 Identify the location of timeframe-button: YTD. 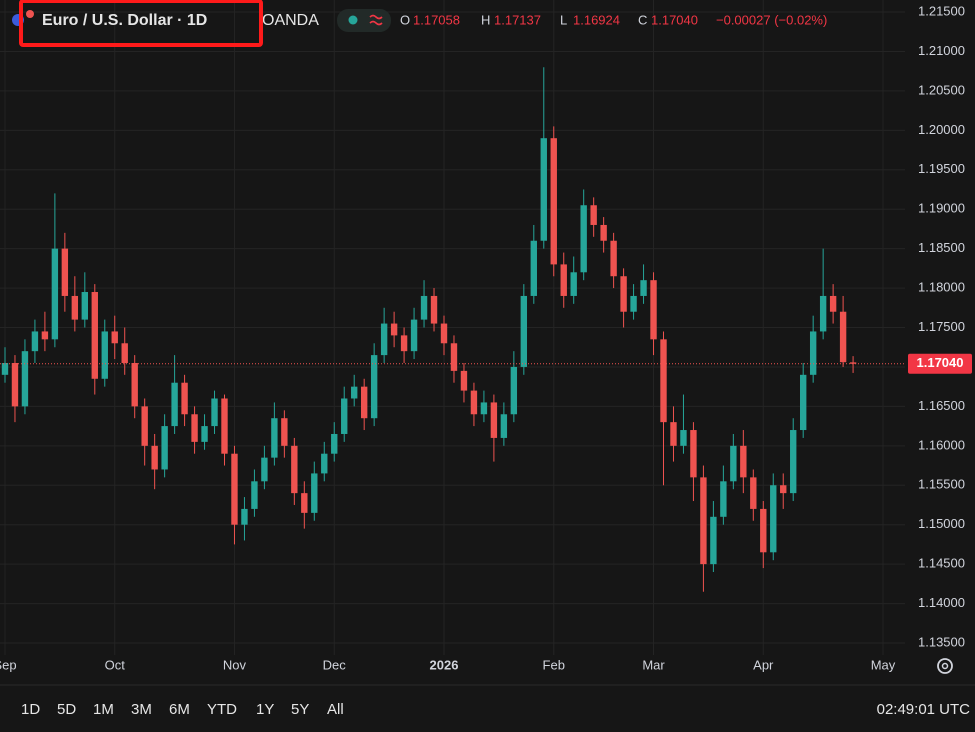
(222, 709).